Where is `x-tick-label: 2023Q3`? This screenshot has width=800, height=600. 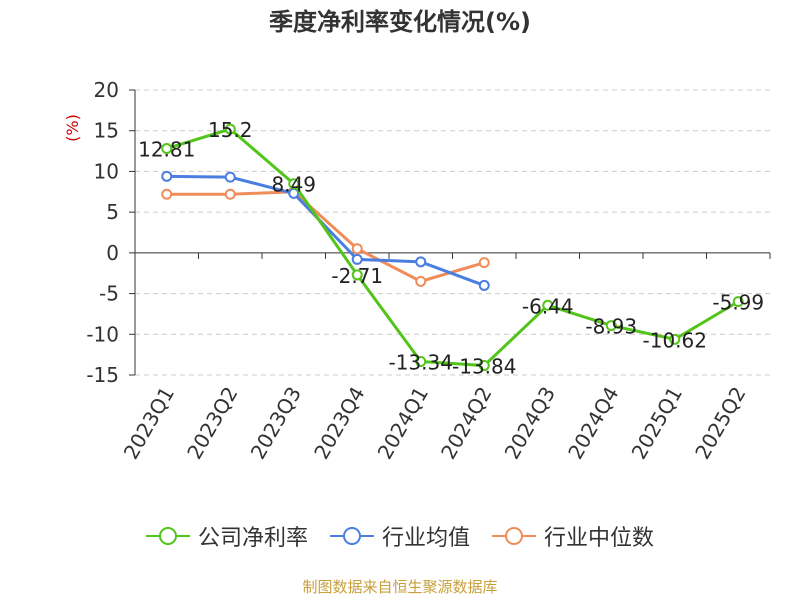
x-tick-label: 2023Q3 is located at coordinates (276, 423).